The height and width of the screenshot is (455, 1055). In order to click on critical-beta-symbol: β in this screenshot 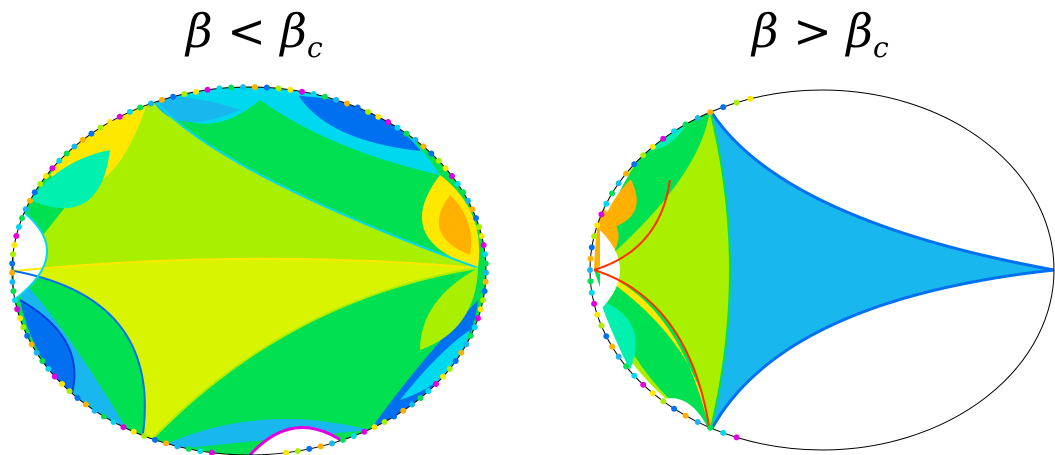, I will do `click(293, 31)`.